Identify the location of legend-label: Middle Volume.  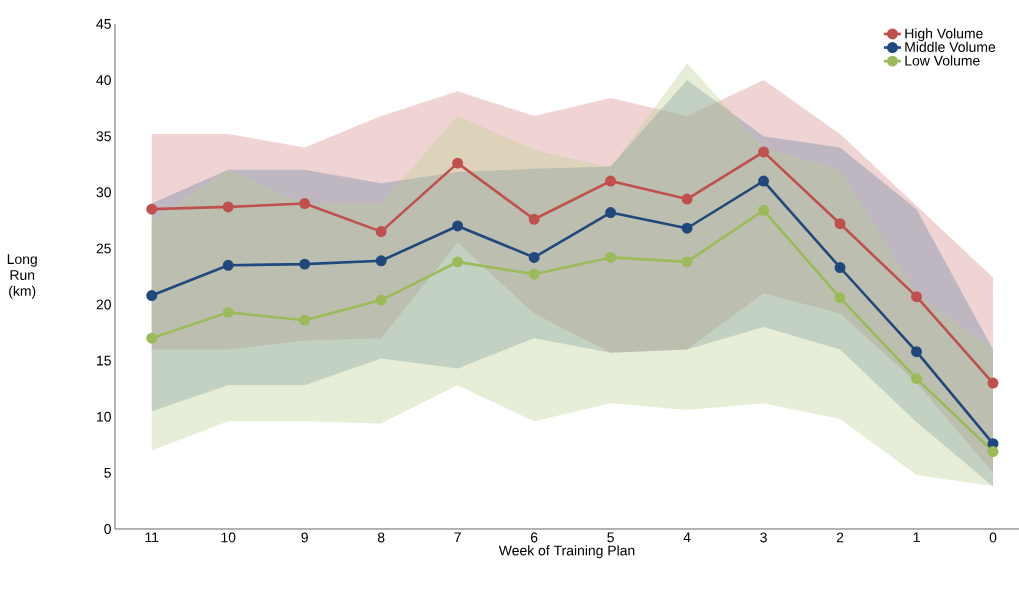
(950, 47).